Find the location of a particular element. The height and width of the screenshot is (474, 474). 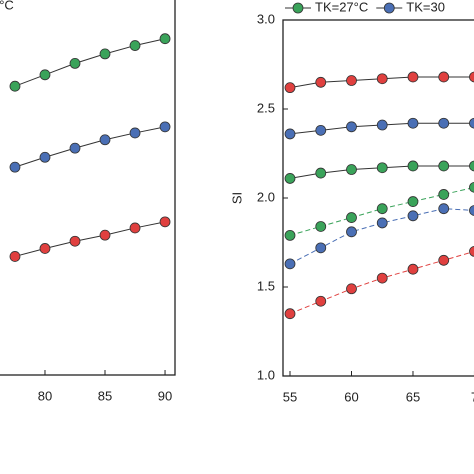

x-tick-label: 55 is located at coordinates (290, 396).